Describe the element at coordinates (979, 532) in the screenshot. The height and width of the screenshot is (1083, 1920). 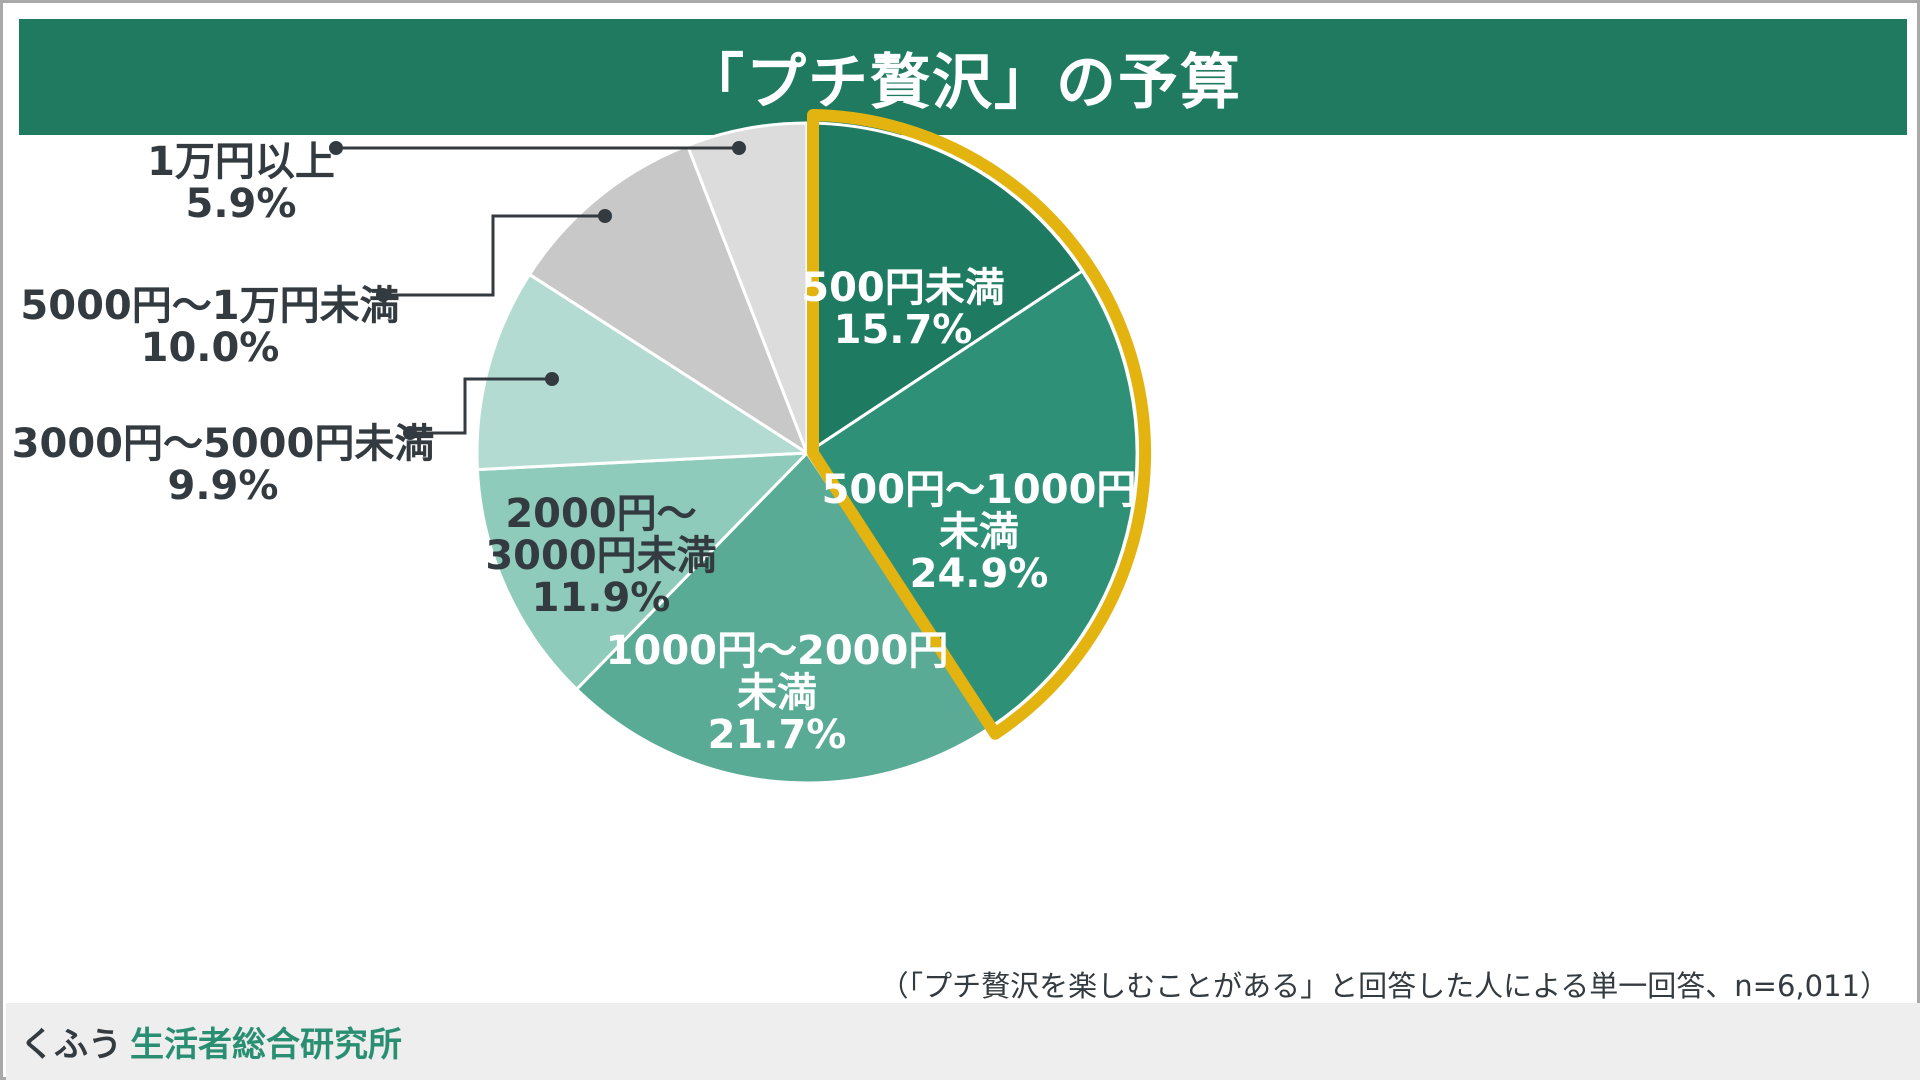
I see `slice-label: 500円〜1000円未満 24.9%` at that location.